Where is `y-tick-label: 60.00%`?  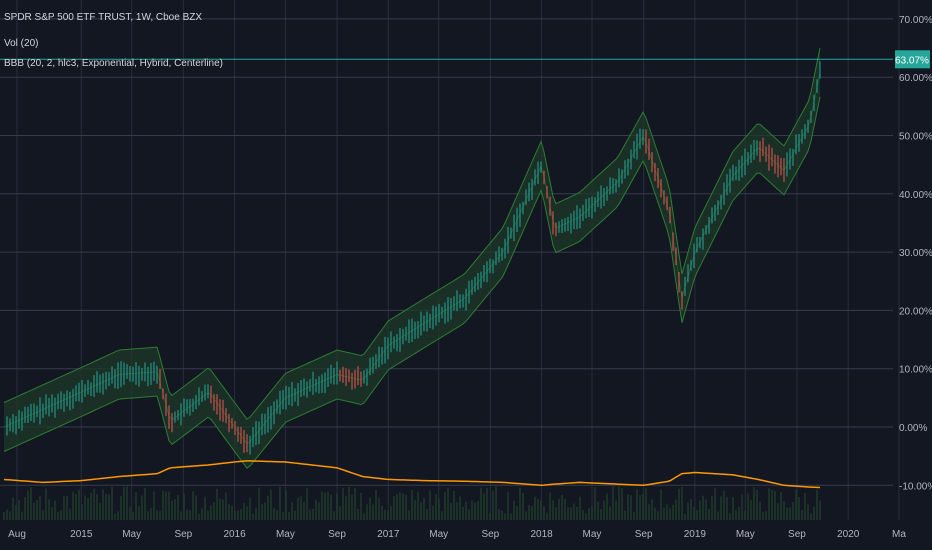 y-tick-label: 60.00% is located at coordinates (915, 78).